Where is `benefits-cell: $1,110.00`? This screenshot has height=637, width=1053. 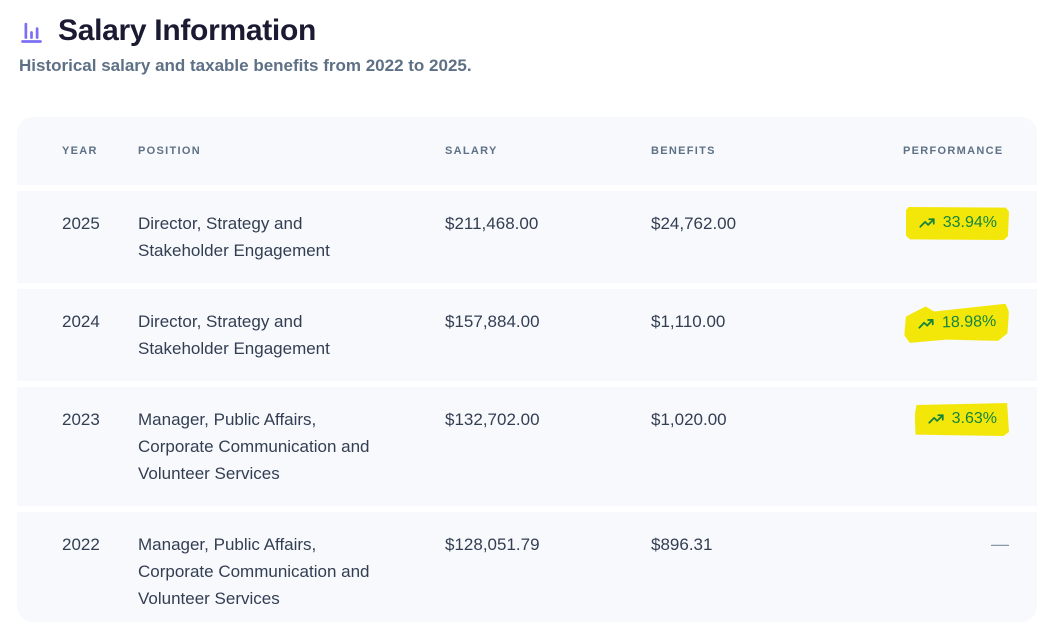 benefits-cell: $1,110.00 is located at coordinates (688, 321).